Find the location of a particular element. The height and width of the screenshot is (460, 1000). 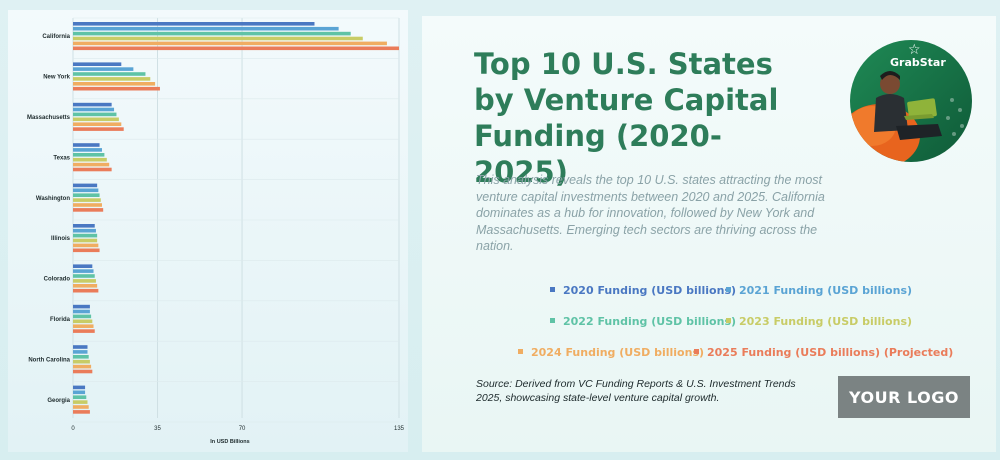

legend-item-2025: 2025 Funding (USD billions) (Projected) is located at coordinates (823, 352).